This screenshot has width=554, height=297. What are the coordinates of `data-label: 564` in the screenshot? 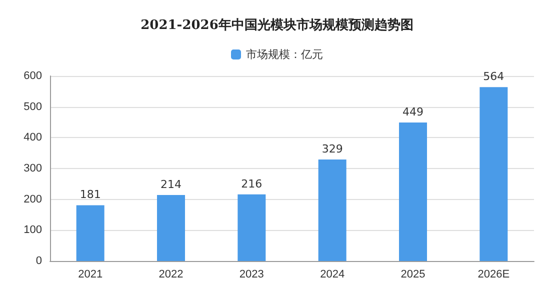 It's located at (493, 77).